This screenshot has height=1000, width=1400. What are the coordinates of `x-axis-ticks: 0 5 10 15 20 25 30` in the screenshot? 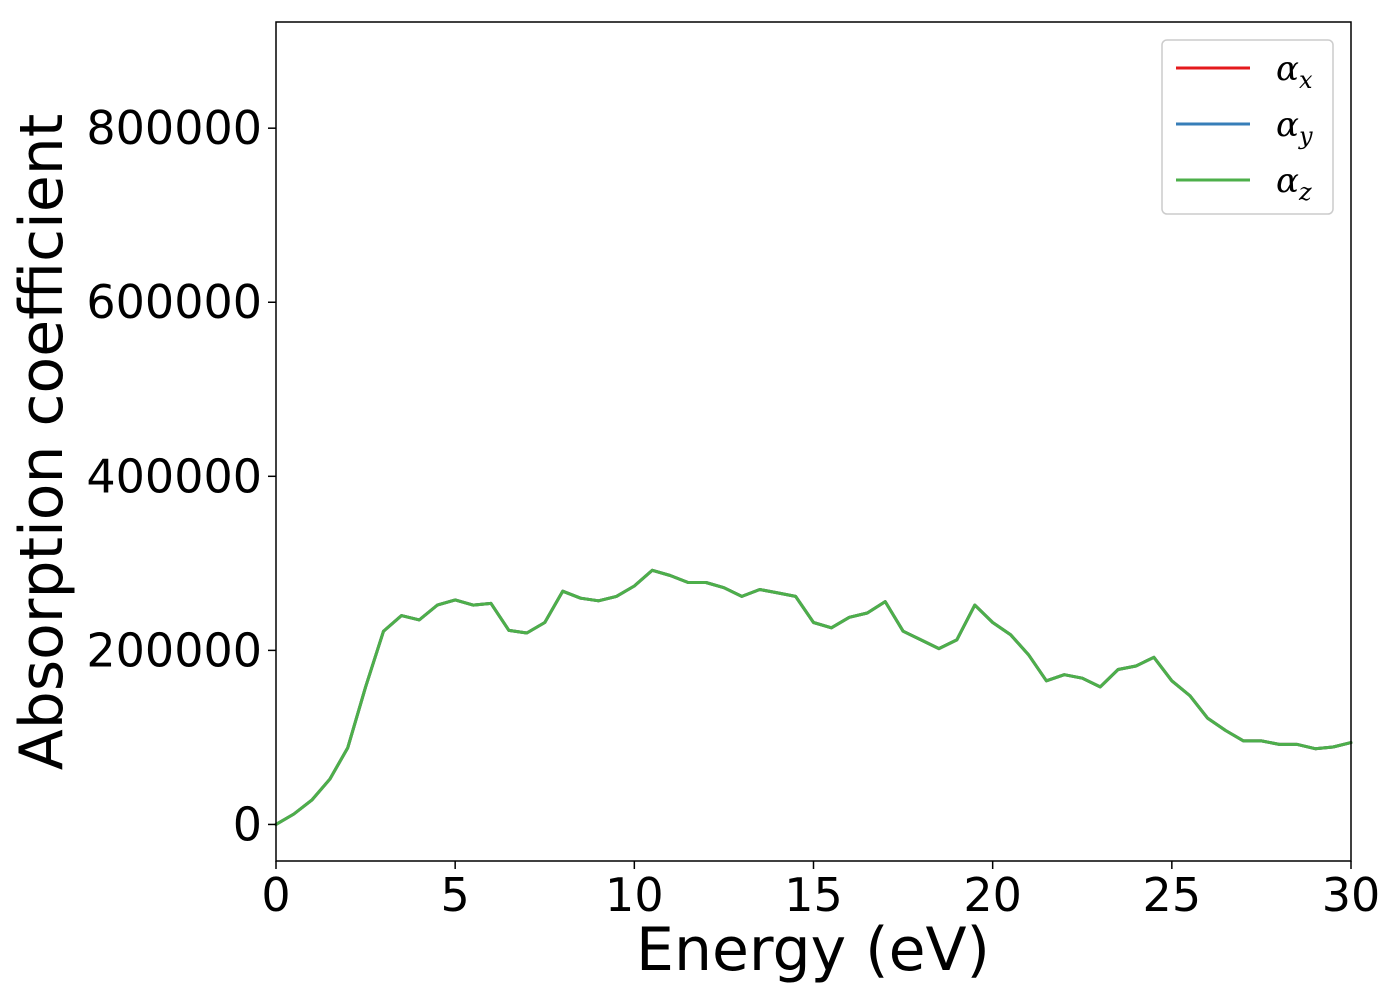 It's located at (820, 891).